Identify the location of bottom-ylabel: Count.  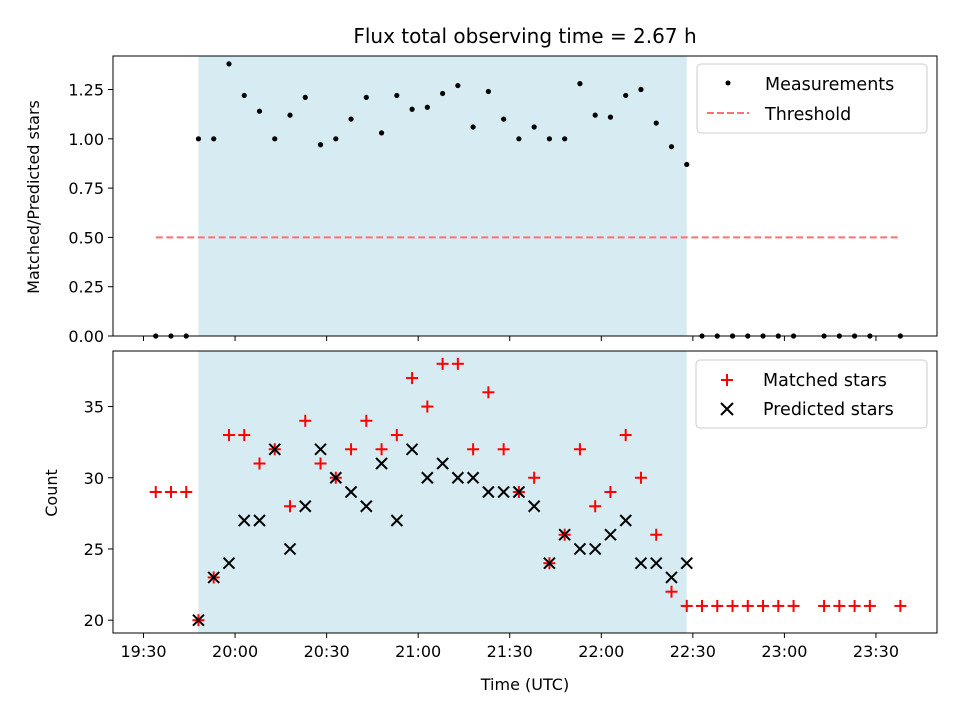
(51, 493).